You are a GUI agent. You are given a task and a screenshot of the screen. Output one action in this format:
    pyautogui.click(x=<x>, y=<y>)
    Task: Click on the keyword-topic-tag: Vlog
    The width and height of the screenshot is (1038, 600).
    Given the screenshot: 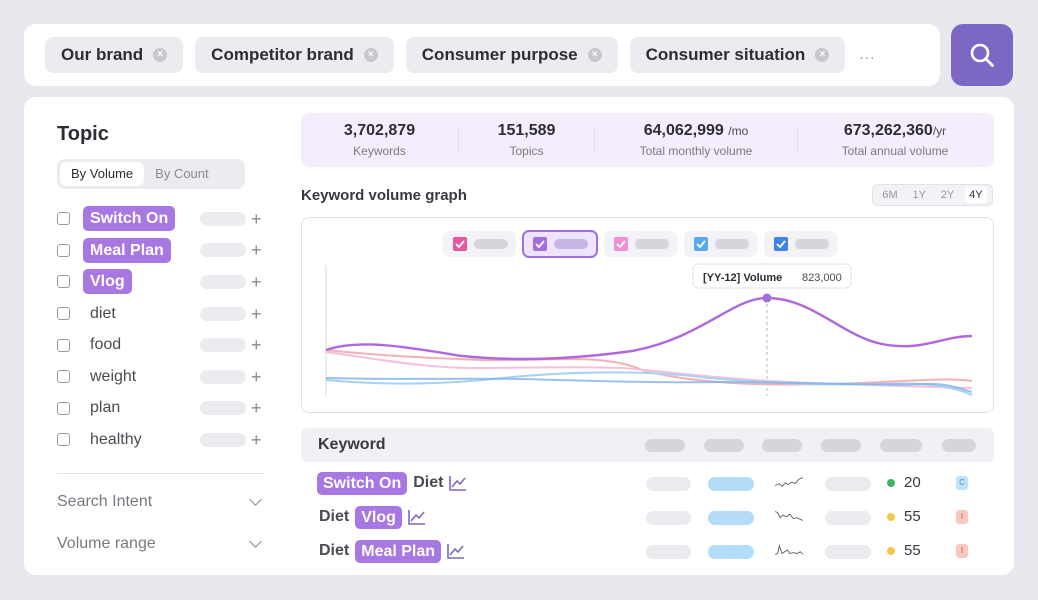 What is the action you would take?
    pyautogui.click(x=378, y=517)
    